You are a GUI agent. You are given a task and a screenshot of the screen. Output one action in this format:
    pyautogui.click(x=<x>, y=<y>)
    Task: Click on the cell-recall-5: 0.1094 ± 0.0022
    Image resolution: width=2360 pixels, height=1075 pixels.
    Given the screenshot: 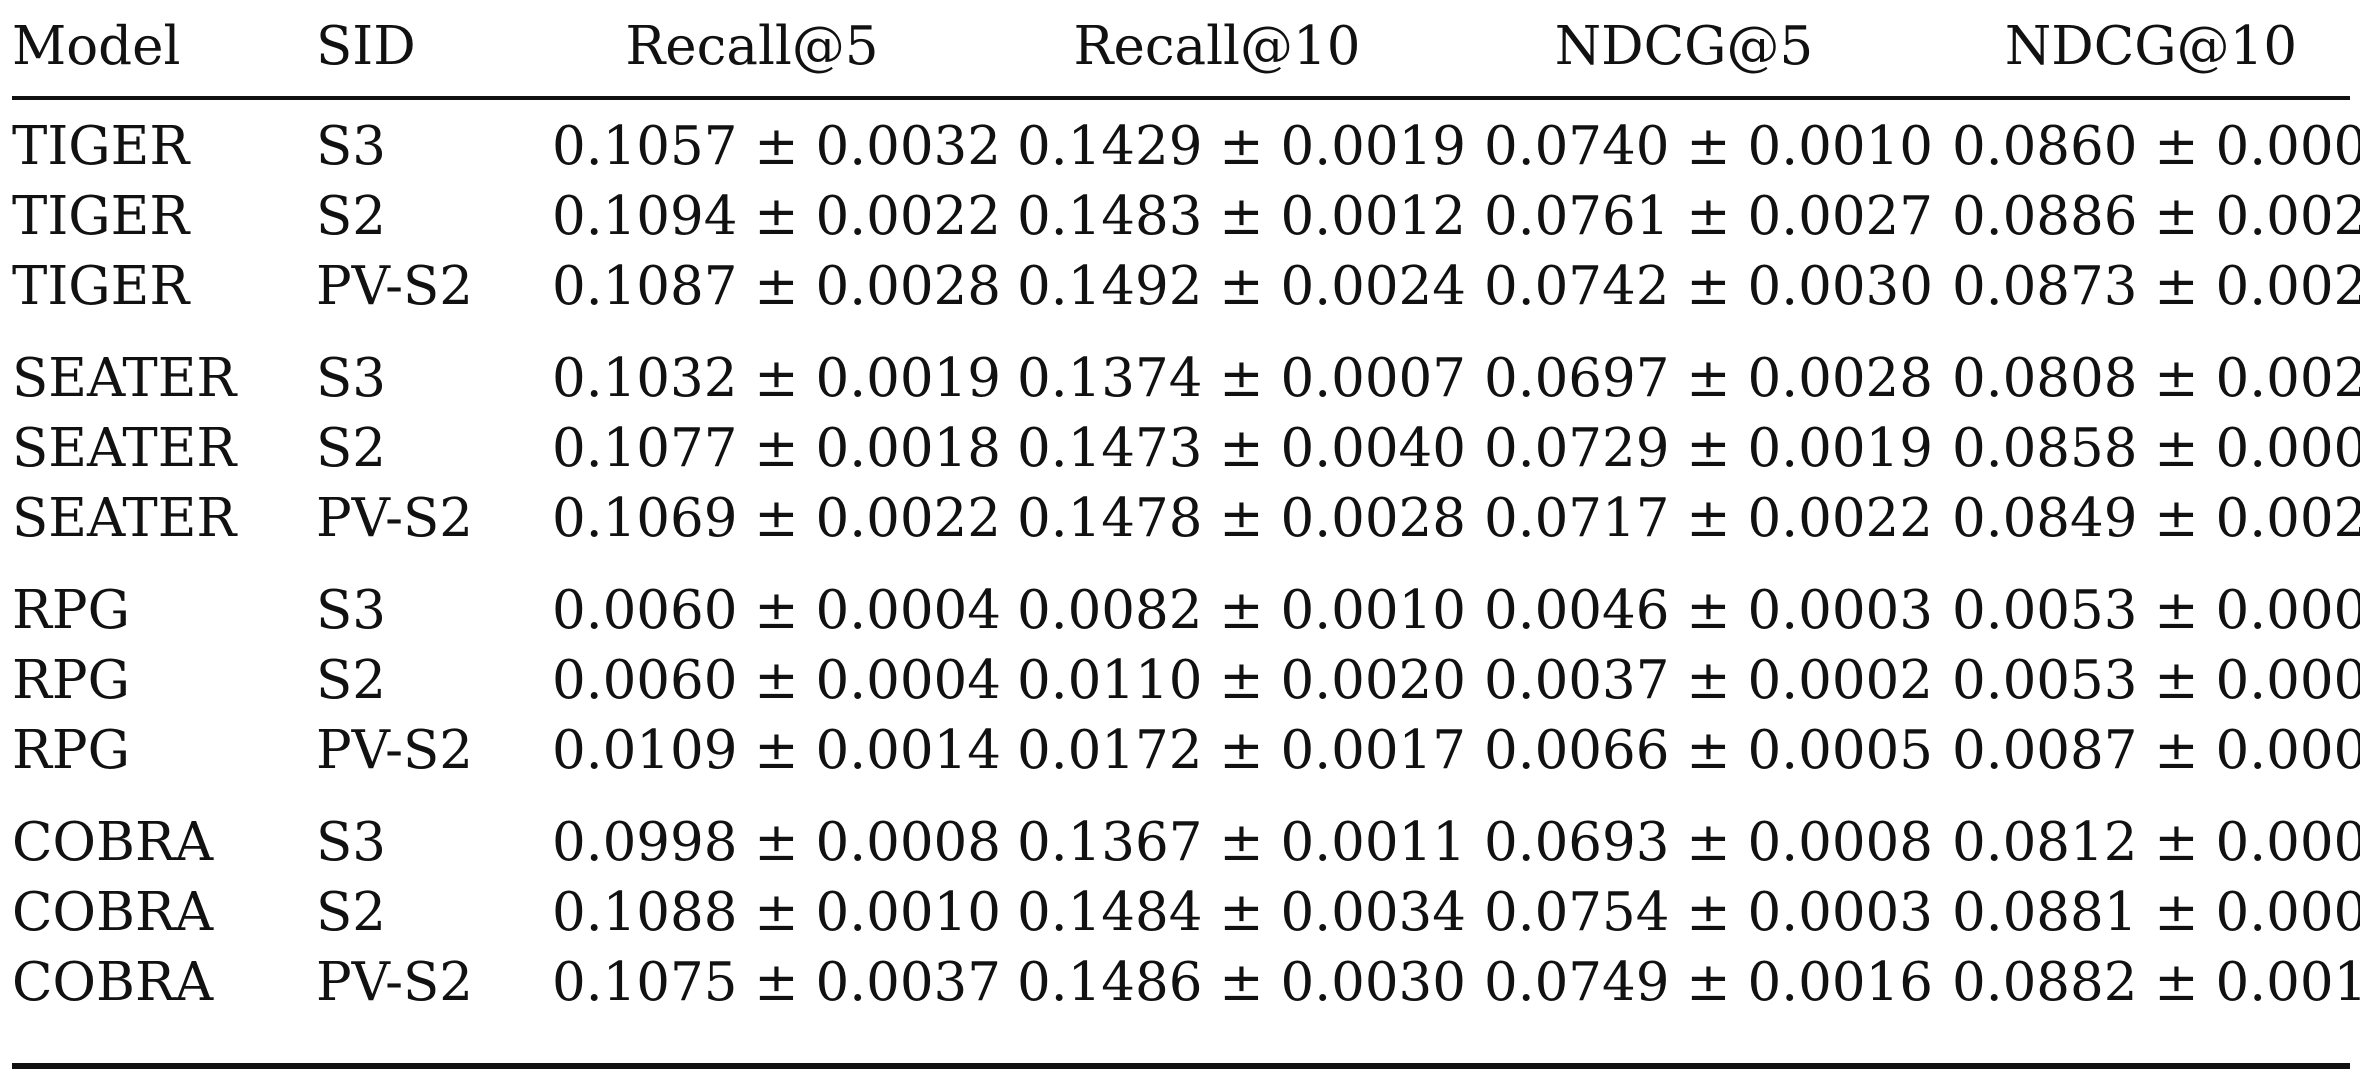 What is the action you would take?
    pyautogui.click(x=776, y=216)
    